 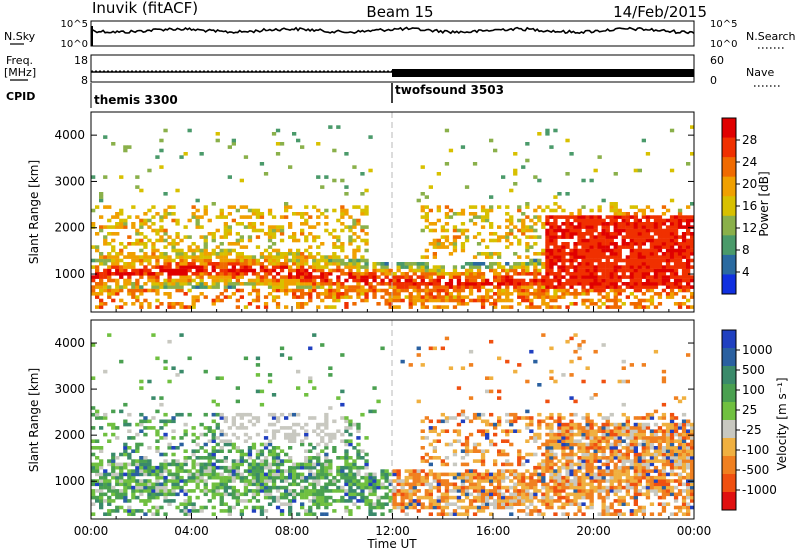 I want to click on date-title: 14/Feb/2015, so click(x=660, y=12).